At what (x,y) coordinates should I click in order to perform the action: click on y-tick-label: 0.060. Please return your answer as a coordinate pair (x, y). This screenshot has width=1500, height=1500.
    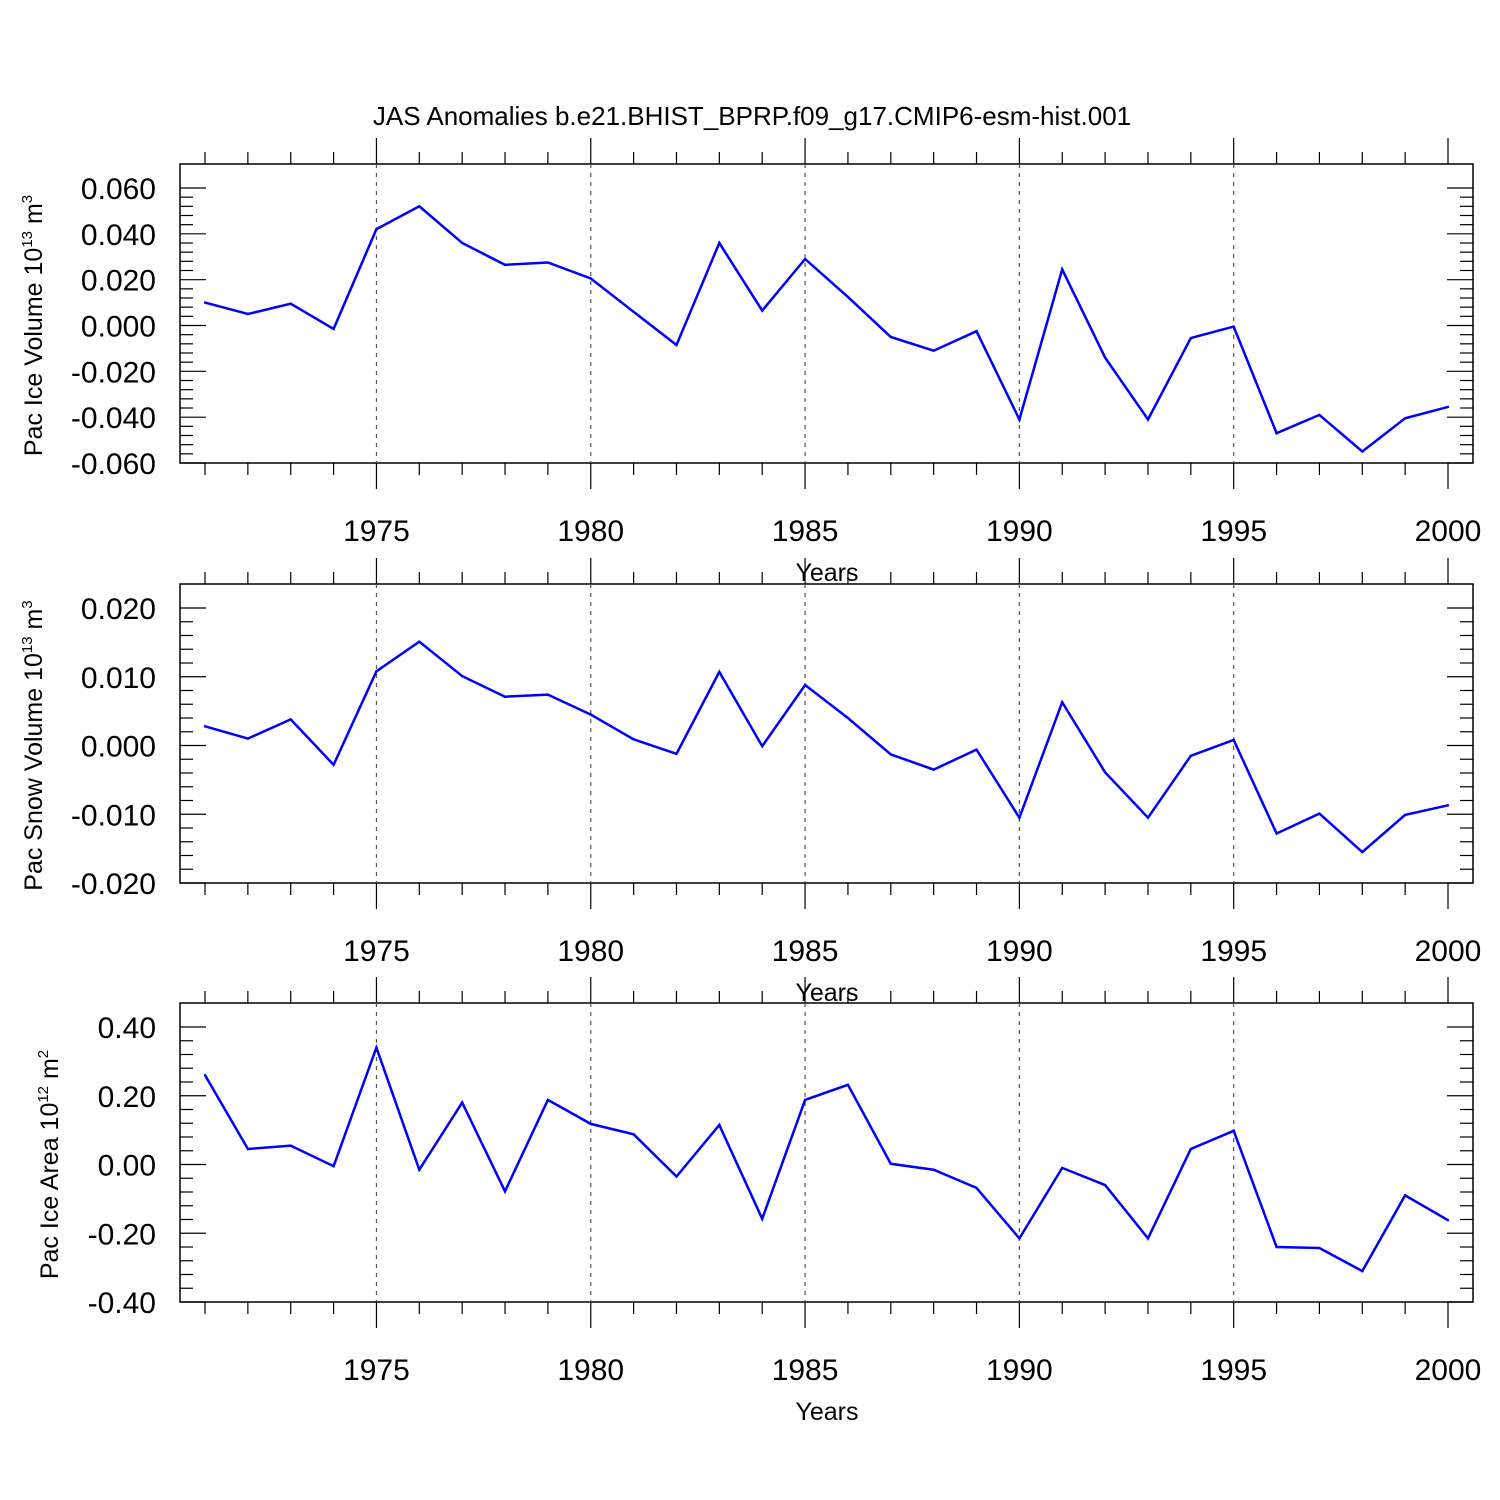
    Looking at the image, I should click on (118, 189).